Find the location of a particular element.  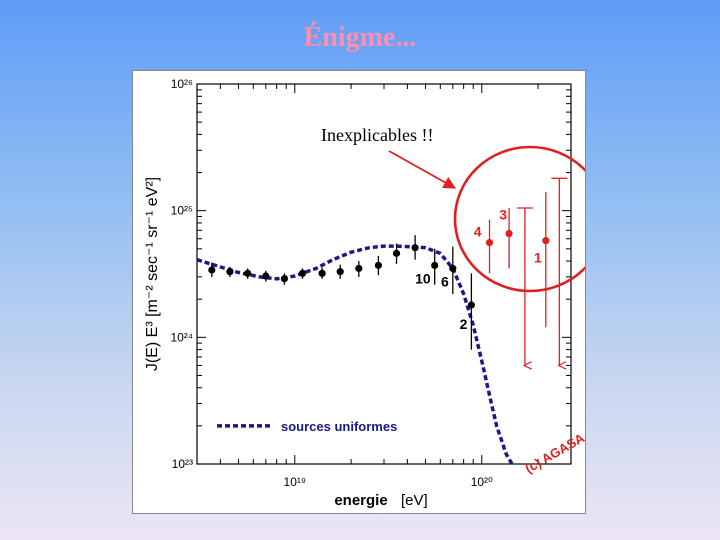

x-tick-label: 10²⁰ is located at coordinates (482, 482).